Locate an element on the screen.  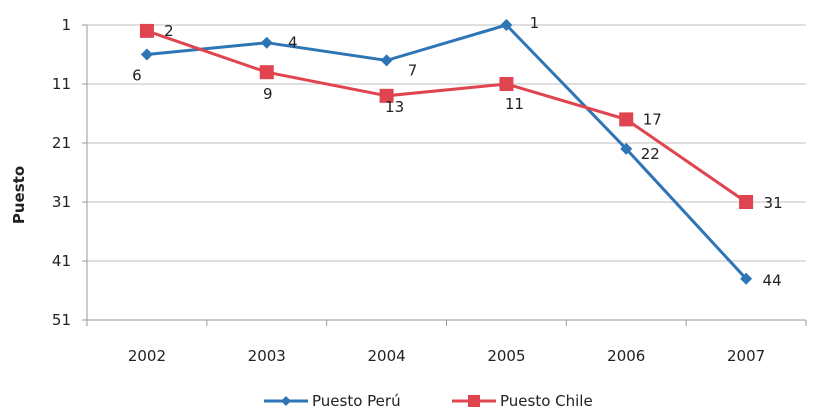
x-tick-label: 2007 is located at coordinates (746, 356).